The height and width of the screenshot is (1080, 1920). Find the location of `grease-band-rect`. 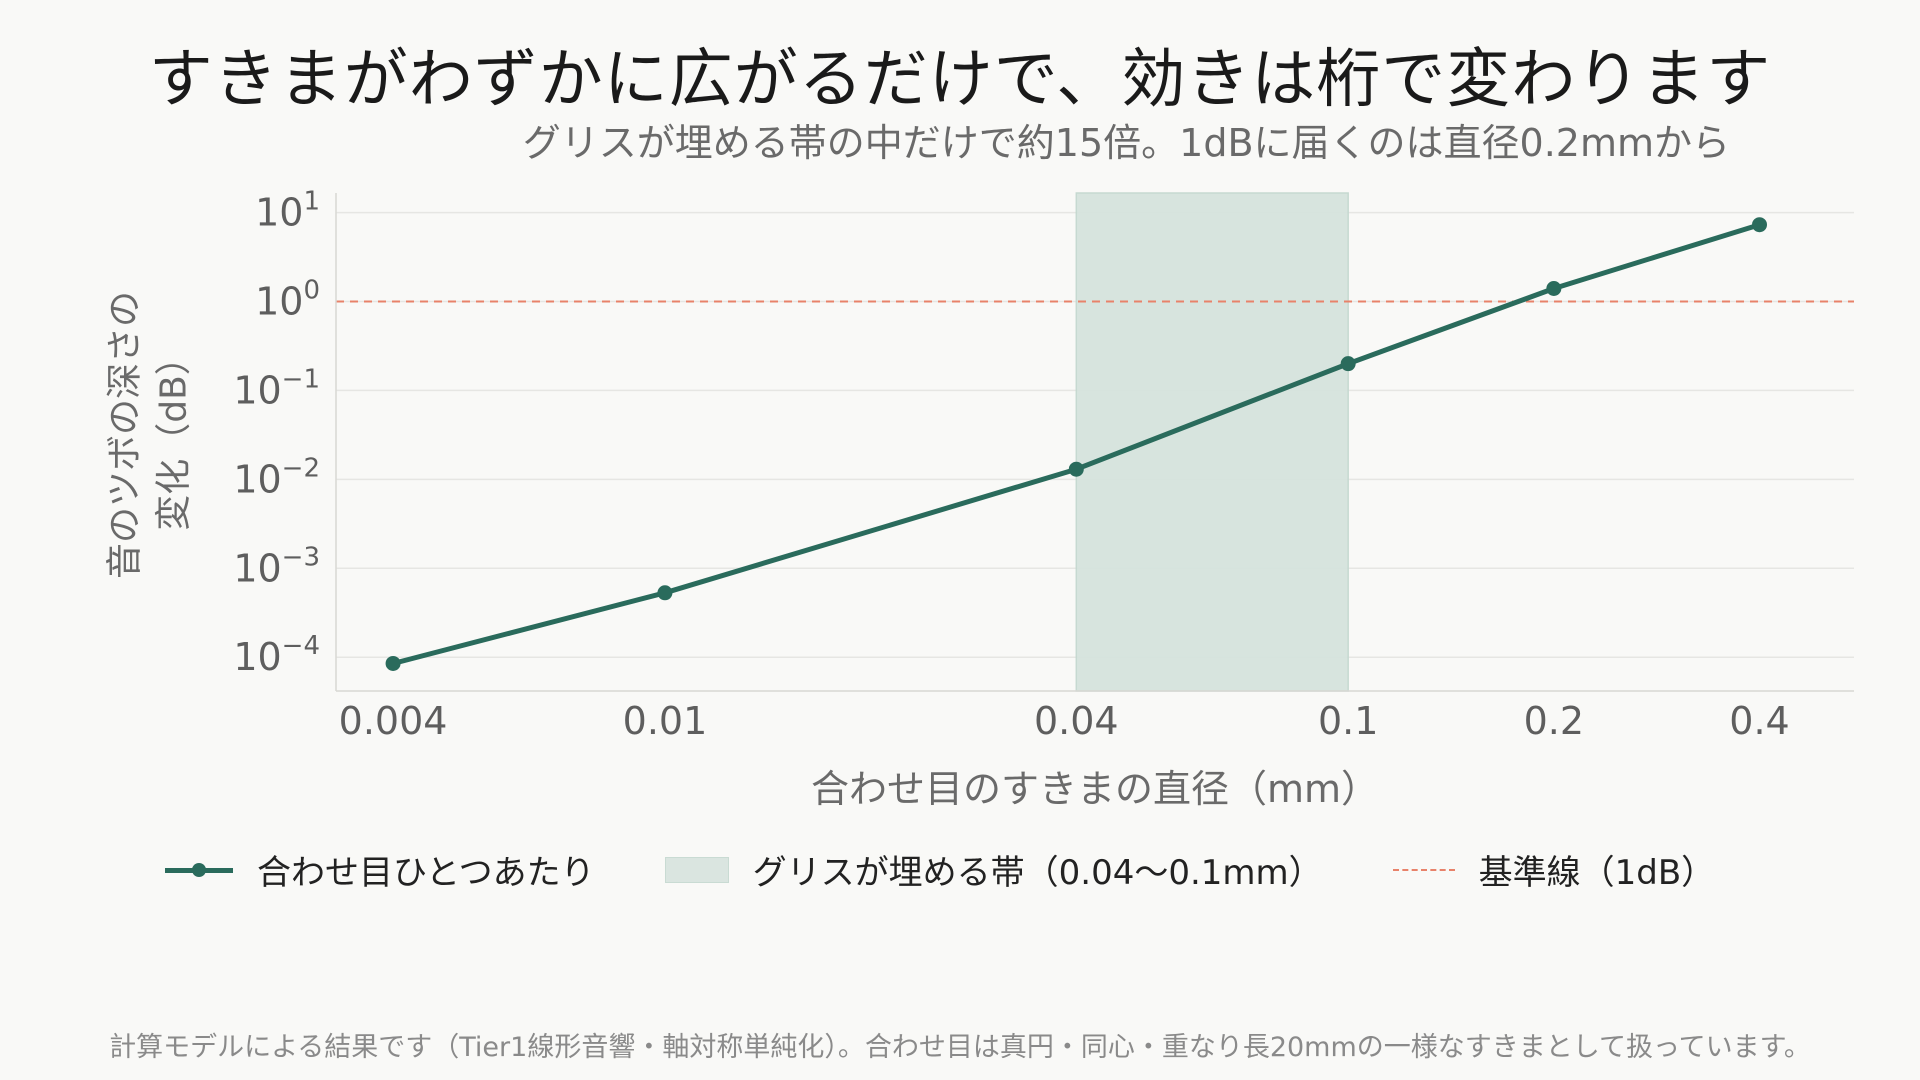

grease-band-rect is located at coordinates (1212, 442).